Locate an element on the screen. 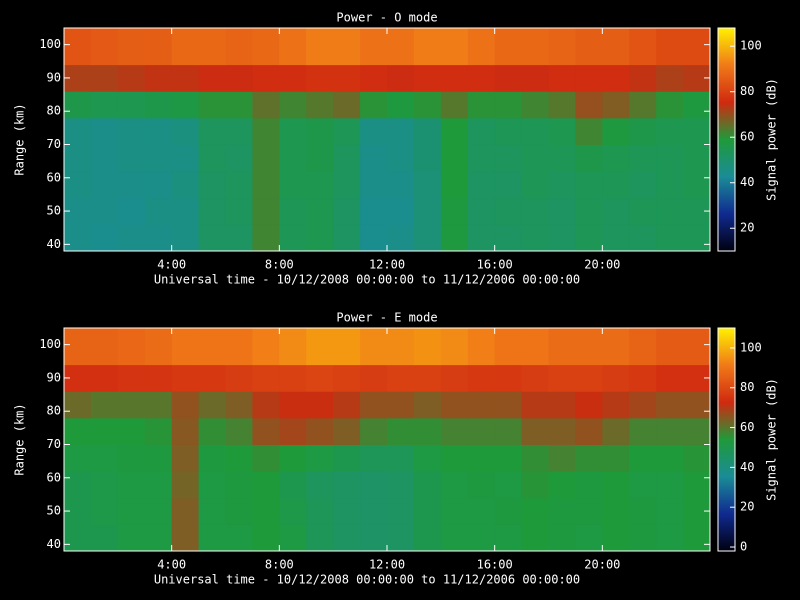 The image size is (800, 600). colorbar-tick-label: 60 is located at coordinates (747, 427).